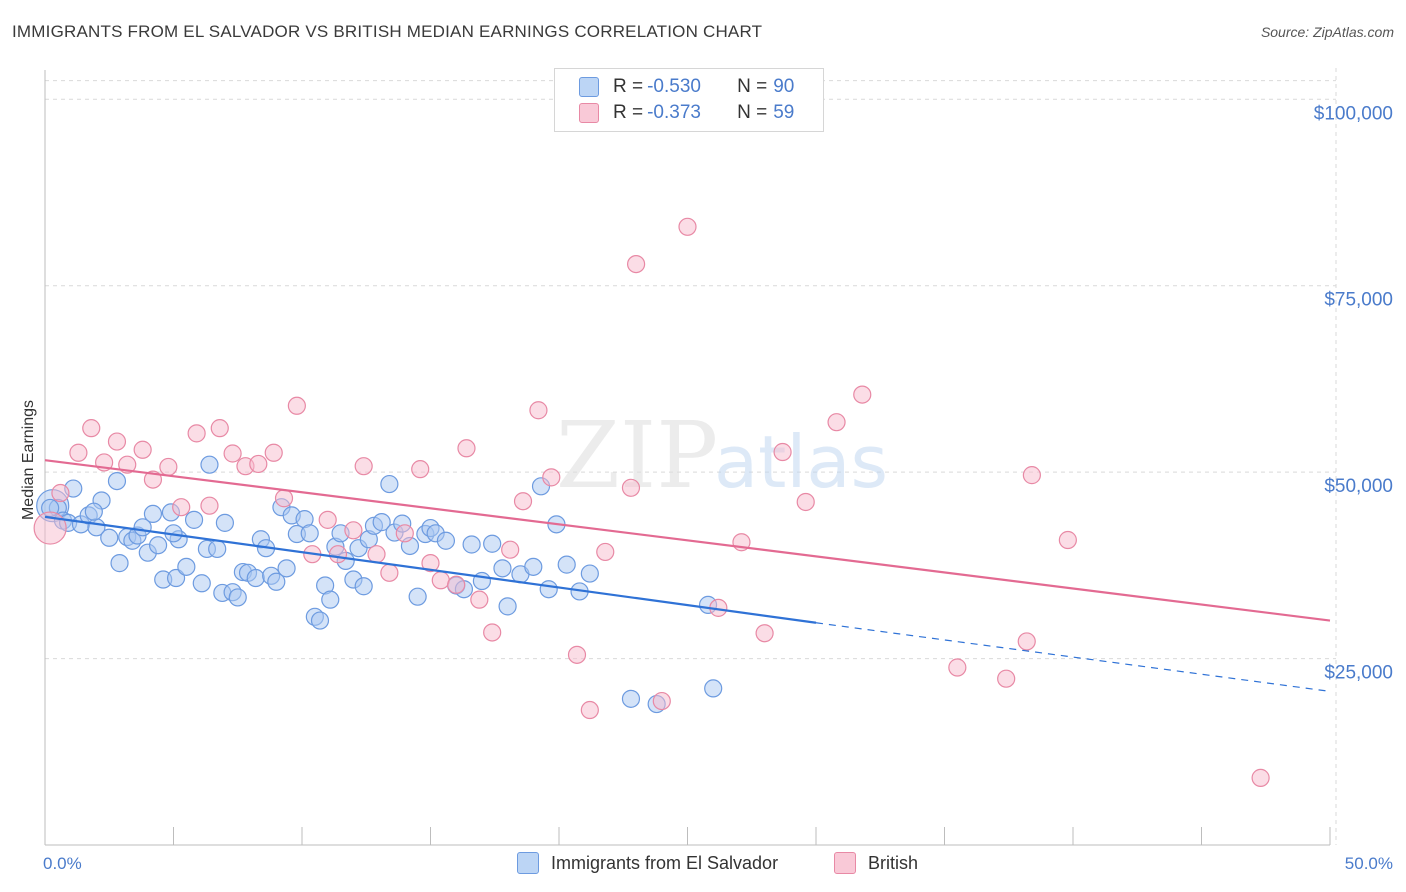 The height and width of the screenshot is (892, 1406). Describe the element at coordinates (647, 863) in the screenshot. I see `legend-item-el-salvador: Immigrants from El Salvador` at that location.